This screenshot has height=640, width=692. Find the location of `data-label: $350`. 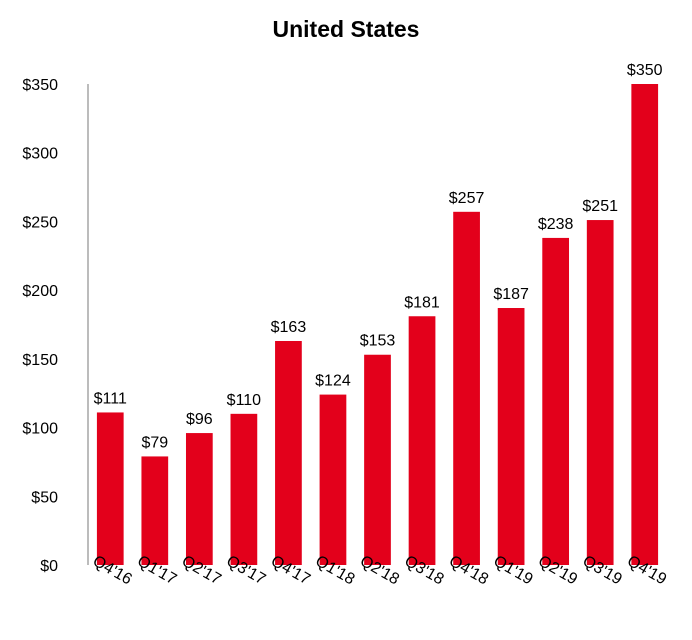

data-label: $350 is located at coordinates (645, 70).